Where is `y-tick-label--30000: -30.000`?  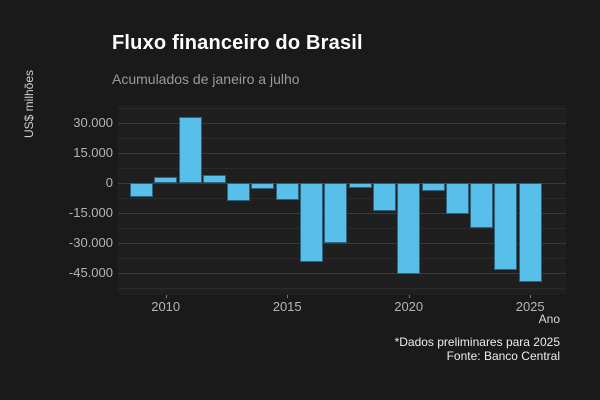
y-tick-label--30000: -30.000 is located at coordinates (90, 243).